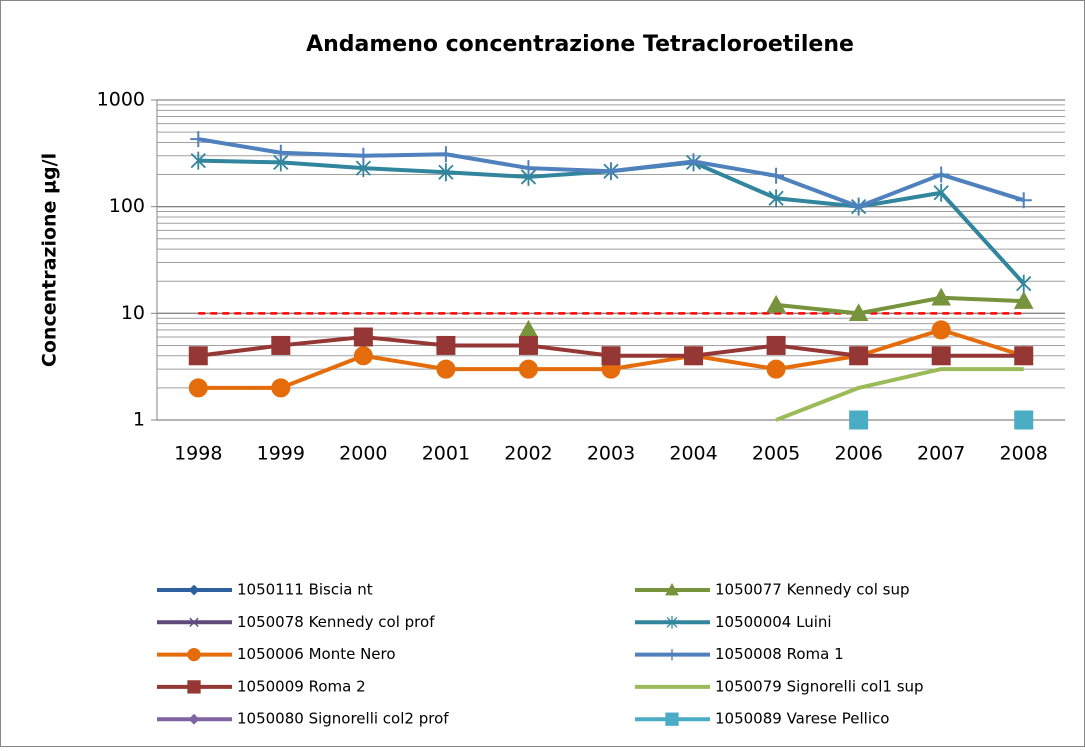 This screenshot has width=1085, height=751. I want to click on x-tick-label: 2003, so click(611, 454).